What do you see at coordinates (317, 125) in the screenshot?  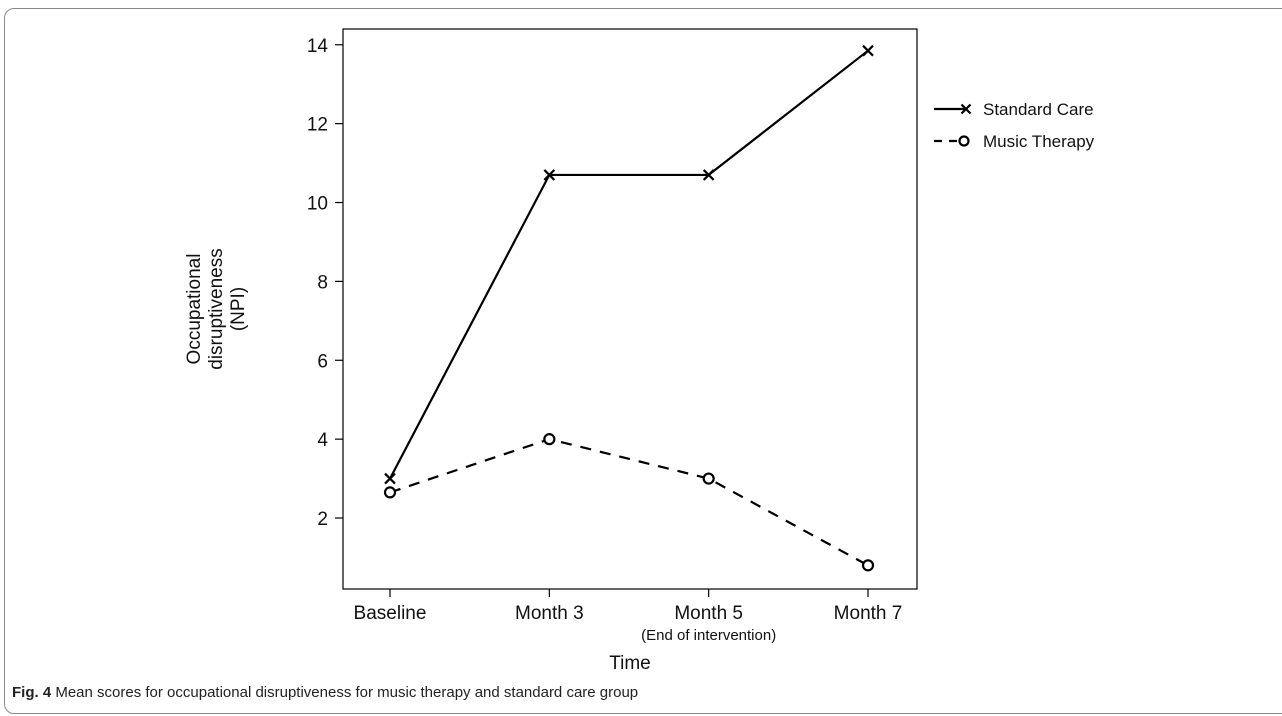 I see `y-tick-label: 12` at bounding box center [317, 125].